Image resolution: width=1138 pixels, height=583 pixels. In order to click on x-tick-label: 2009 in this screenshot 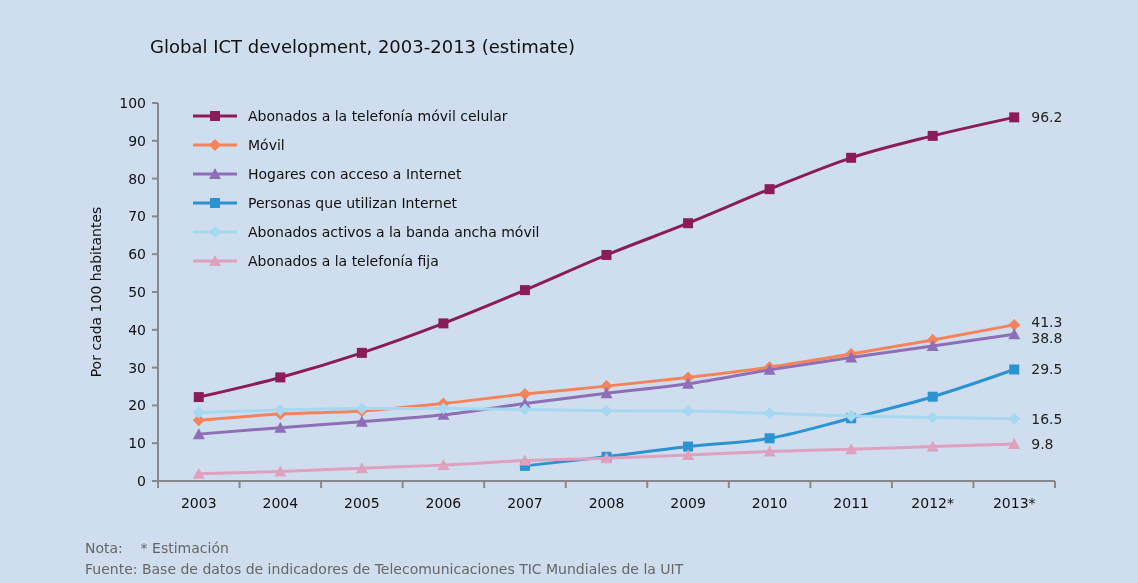, I will do `click(688, 503)`.